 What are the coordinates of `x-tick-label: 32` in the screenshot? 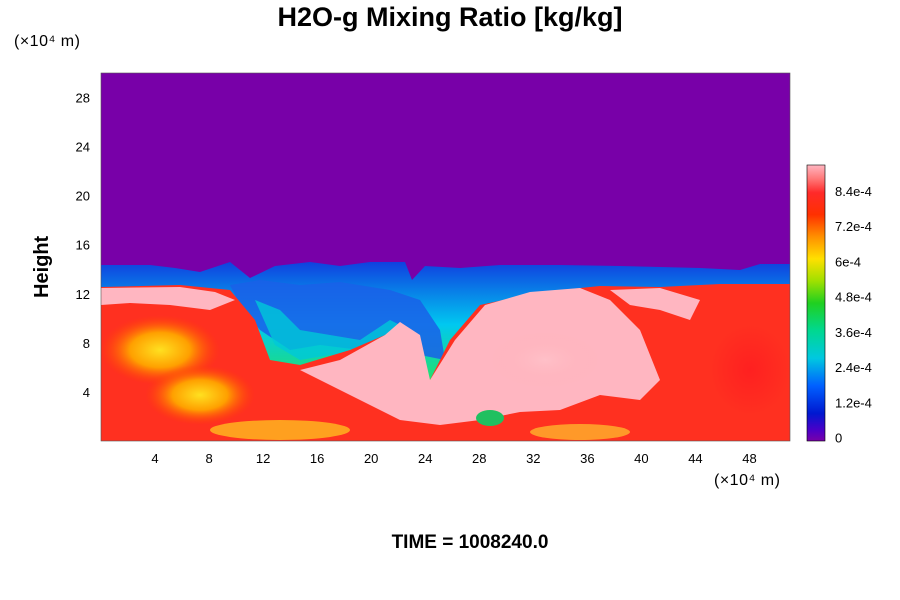 It's located at (533, 458).